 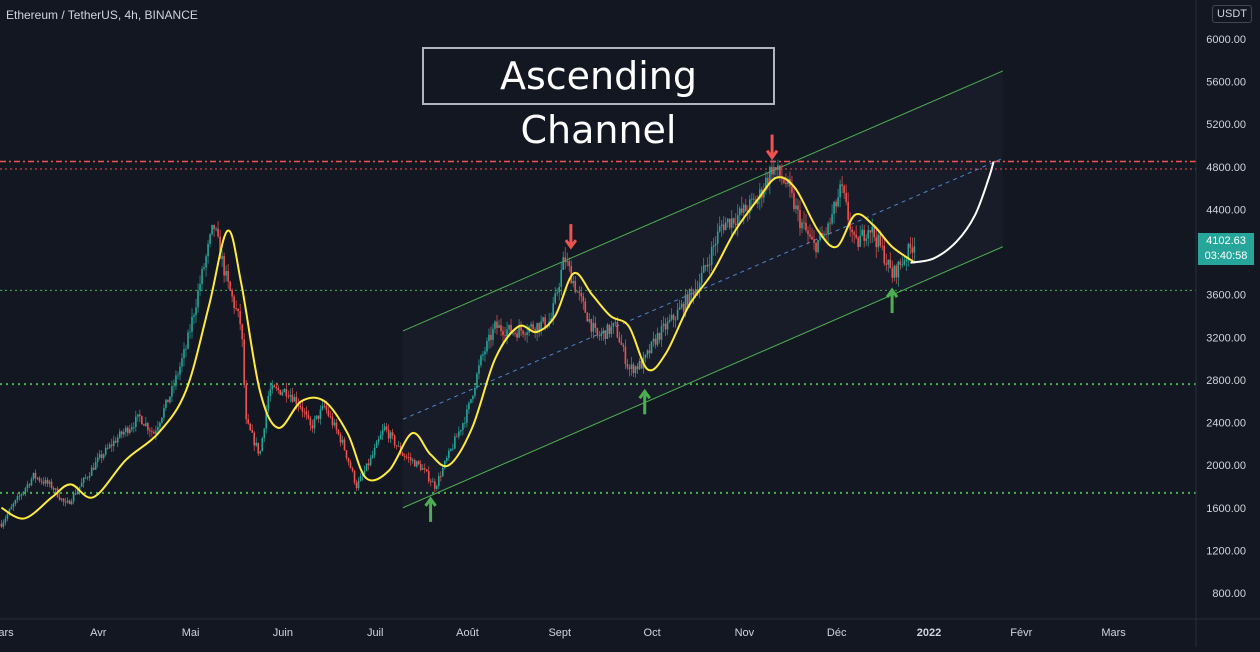 I want to click on last-price-label: 4102.63 03:40:58, so click(x=1226, y=249).